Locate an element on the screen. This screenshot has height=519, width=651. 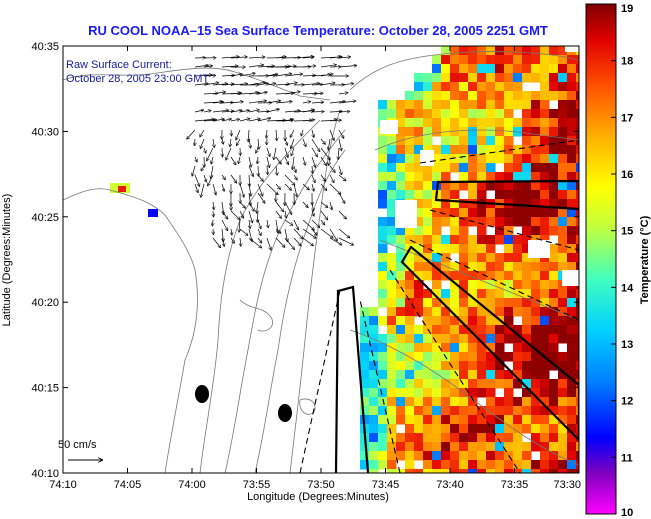
x-tick-label-0: 74:10 is located at coordinates (63, 485).